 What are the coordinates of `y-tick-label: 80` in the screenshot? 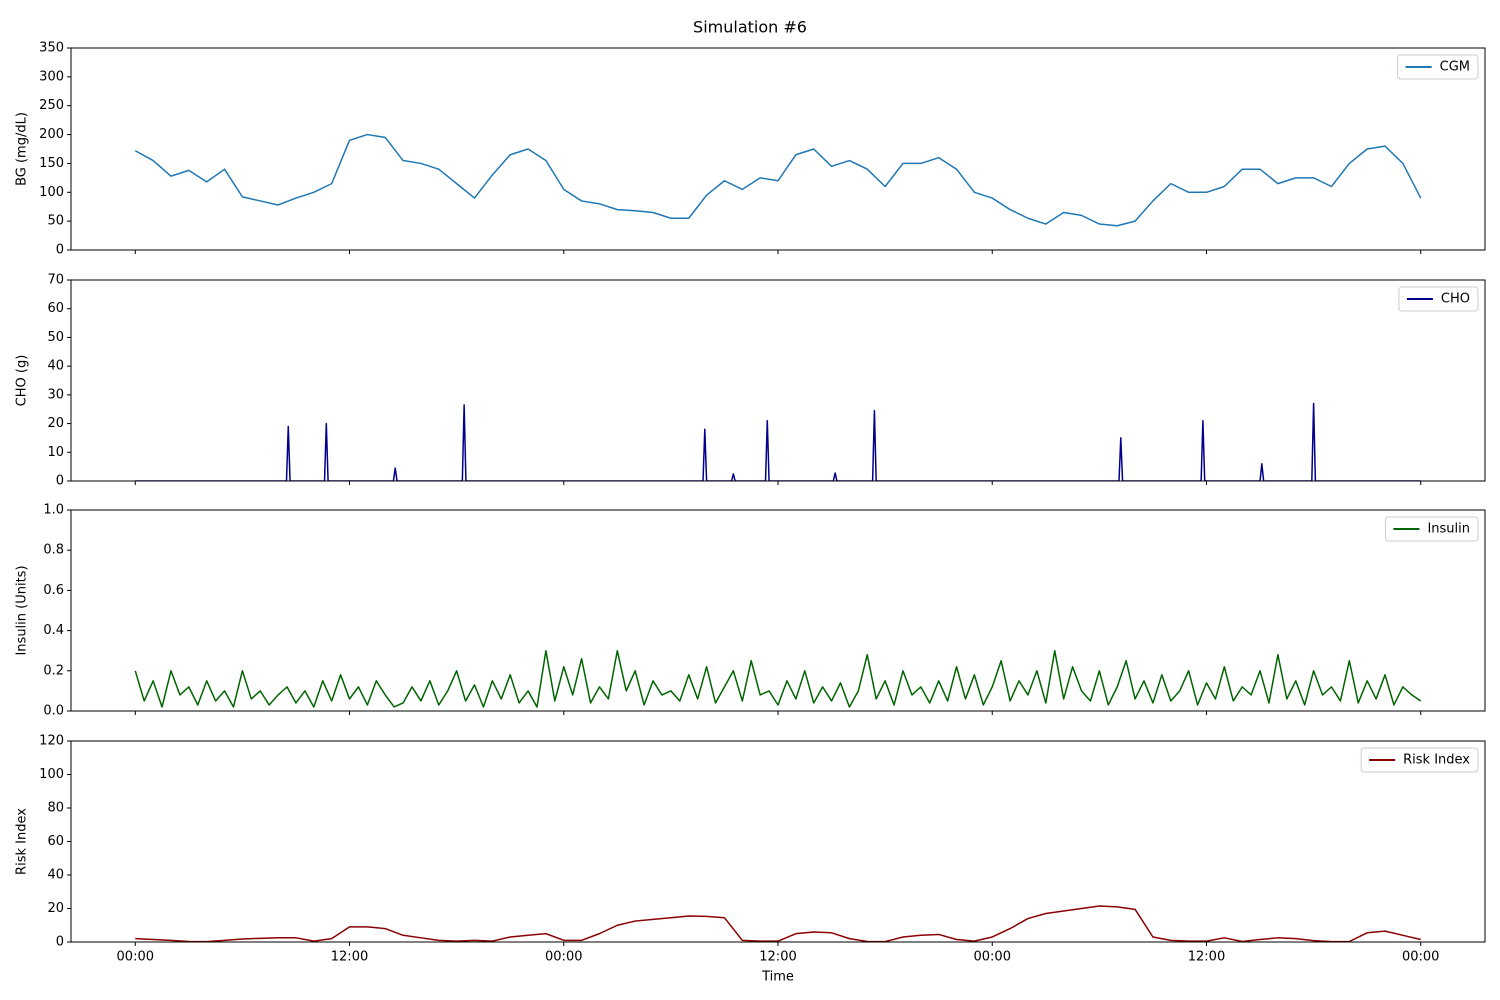 It's located at (55, 808).